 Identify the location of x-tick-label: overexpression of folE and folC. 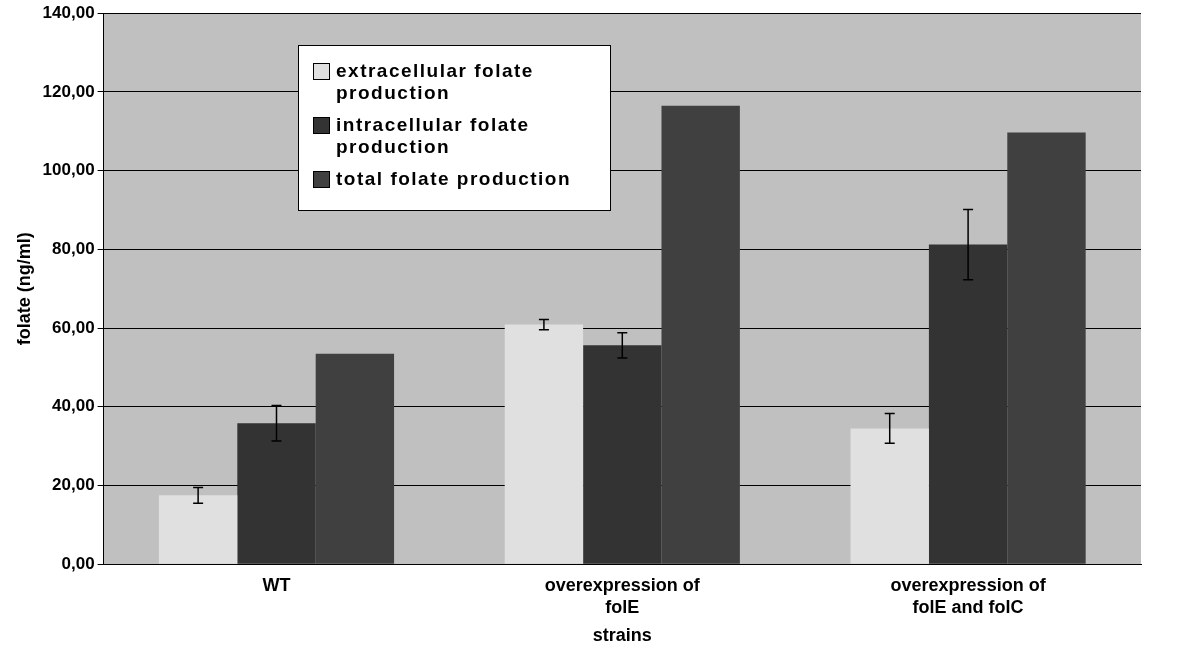
(968, 595).